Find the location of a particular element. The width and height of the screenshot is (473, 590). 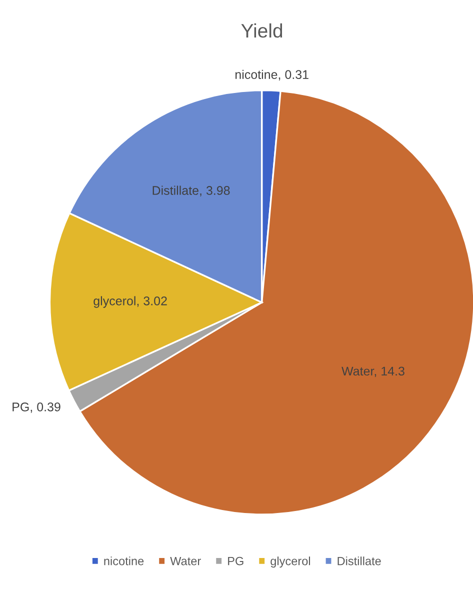

legend-label: PG is located at coordinates (236, 561).